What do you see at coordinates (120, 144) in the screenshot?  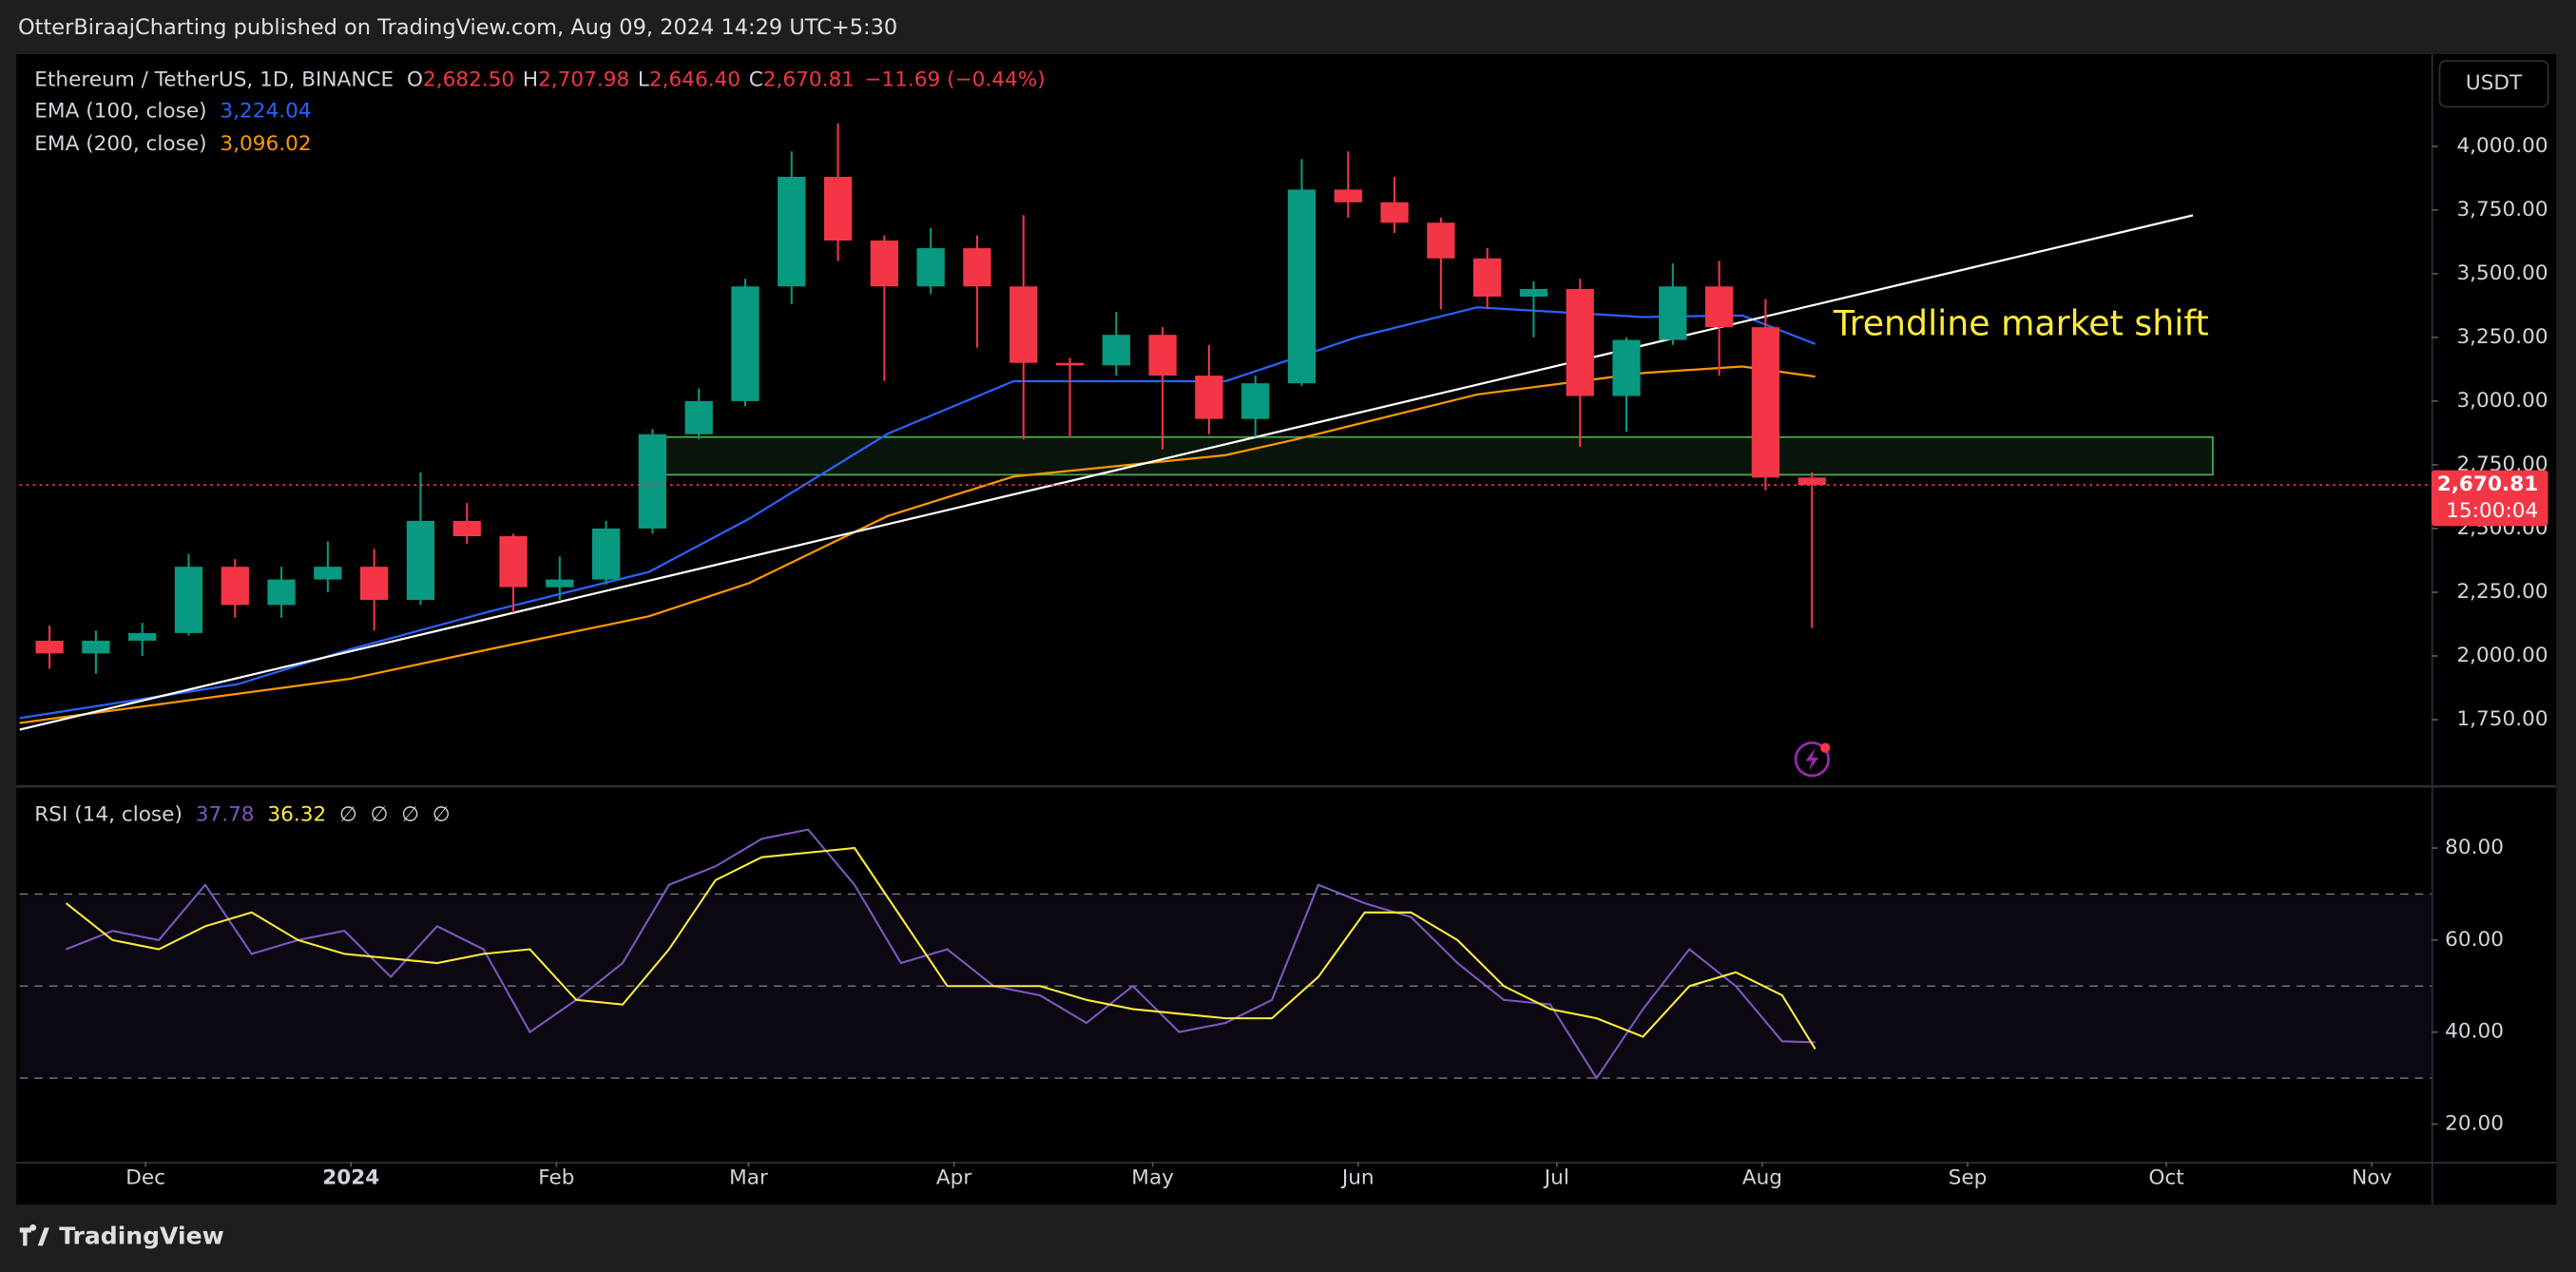 I see `ema-legend-name: EMA (200, close)` at bounding box center [120, 144].